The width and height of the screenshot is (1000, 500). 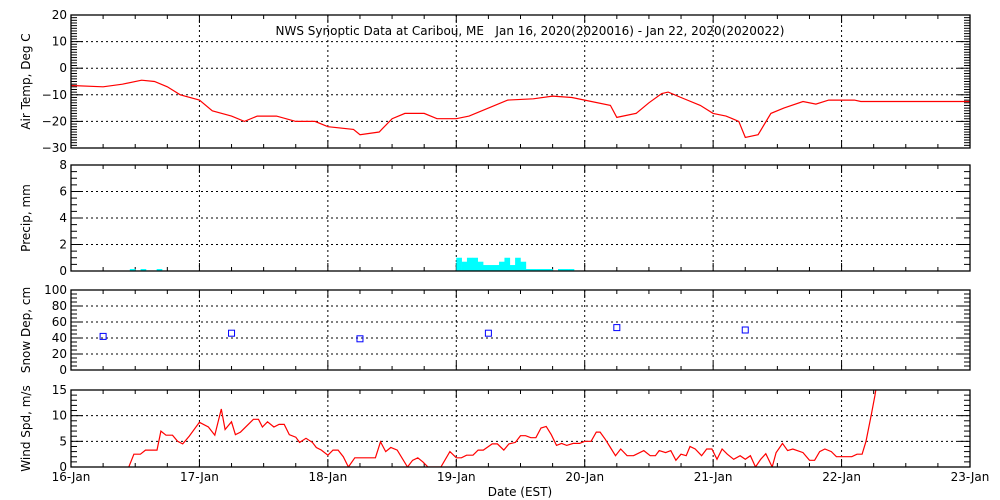 What do you see at coordinates (26, 81) in the screenshot?
I see `y-axis-label: Air Temp, Deg C` at bounding box center [26, 81].